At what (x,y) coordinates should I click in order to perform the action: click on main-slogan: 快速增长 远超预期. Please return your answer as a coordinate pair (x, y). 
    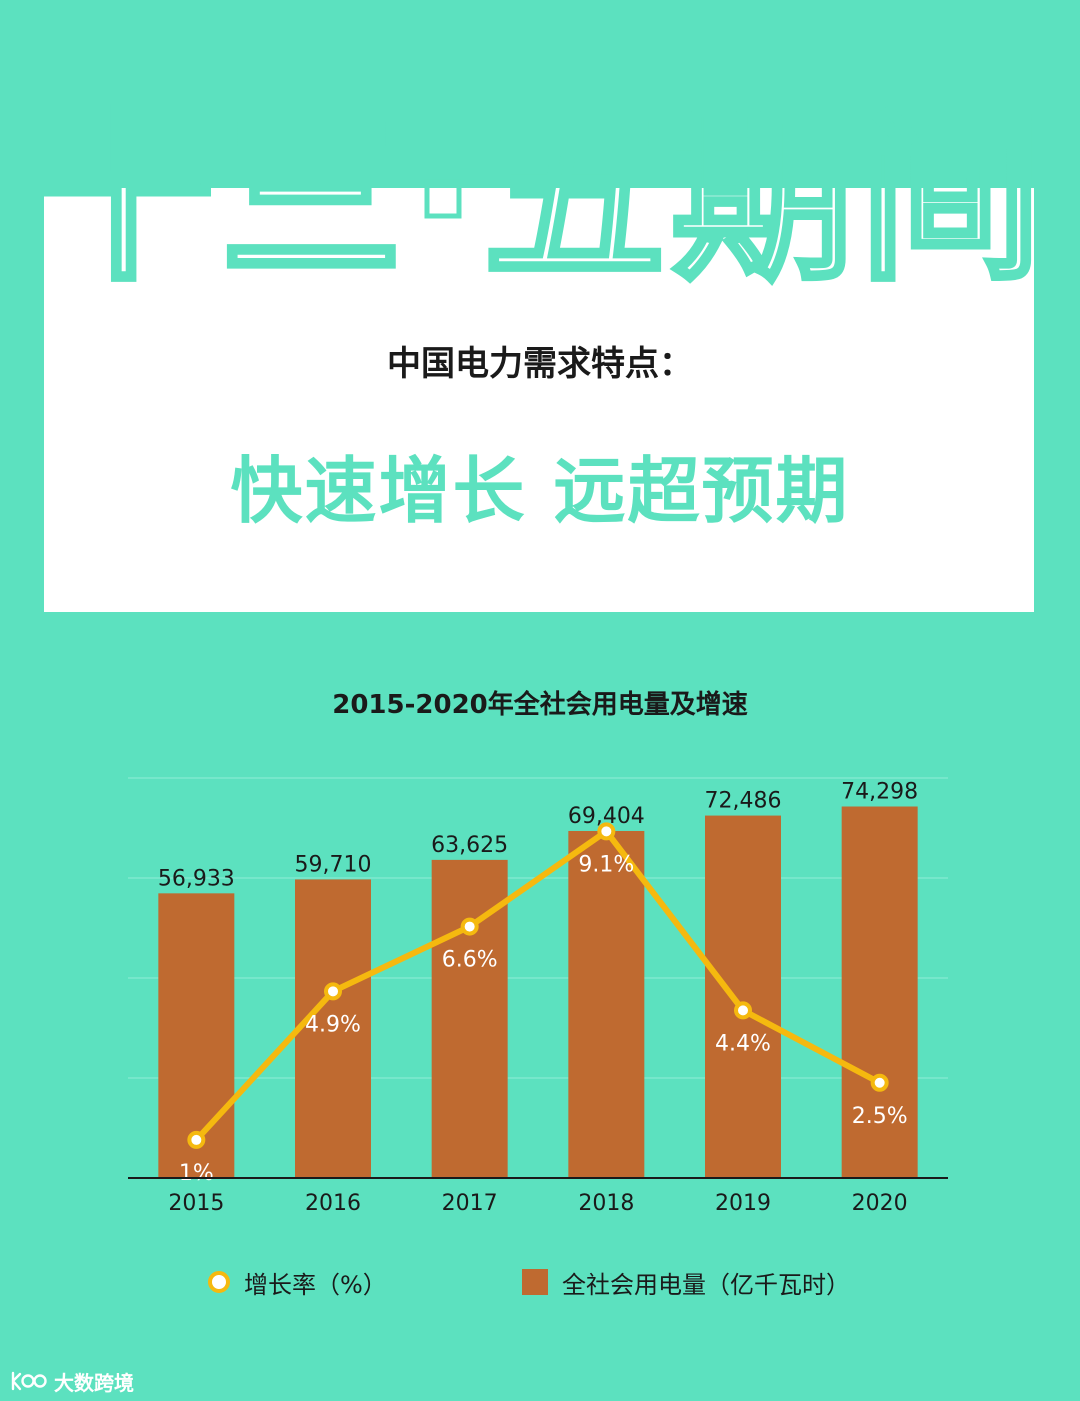
    Looking at the image, I should click on (540, 491).